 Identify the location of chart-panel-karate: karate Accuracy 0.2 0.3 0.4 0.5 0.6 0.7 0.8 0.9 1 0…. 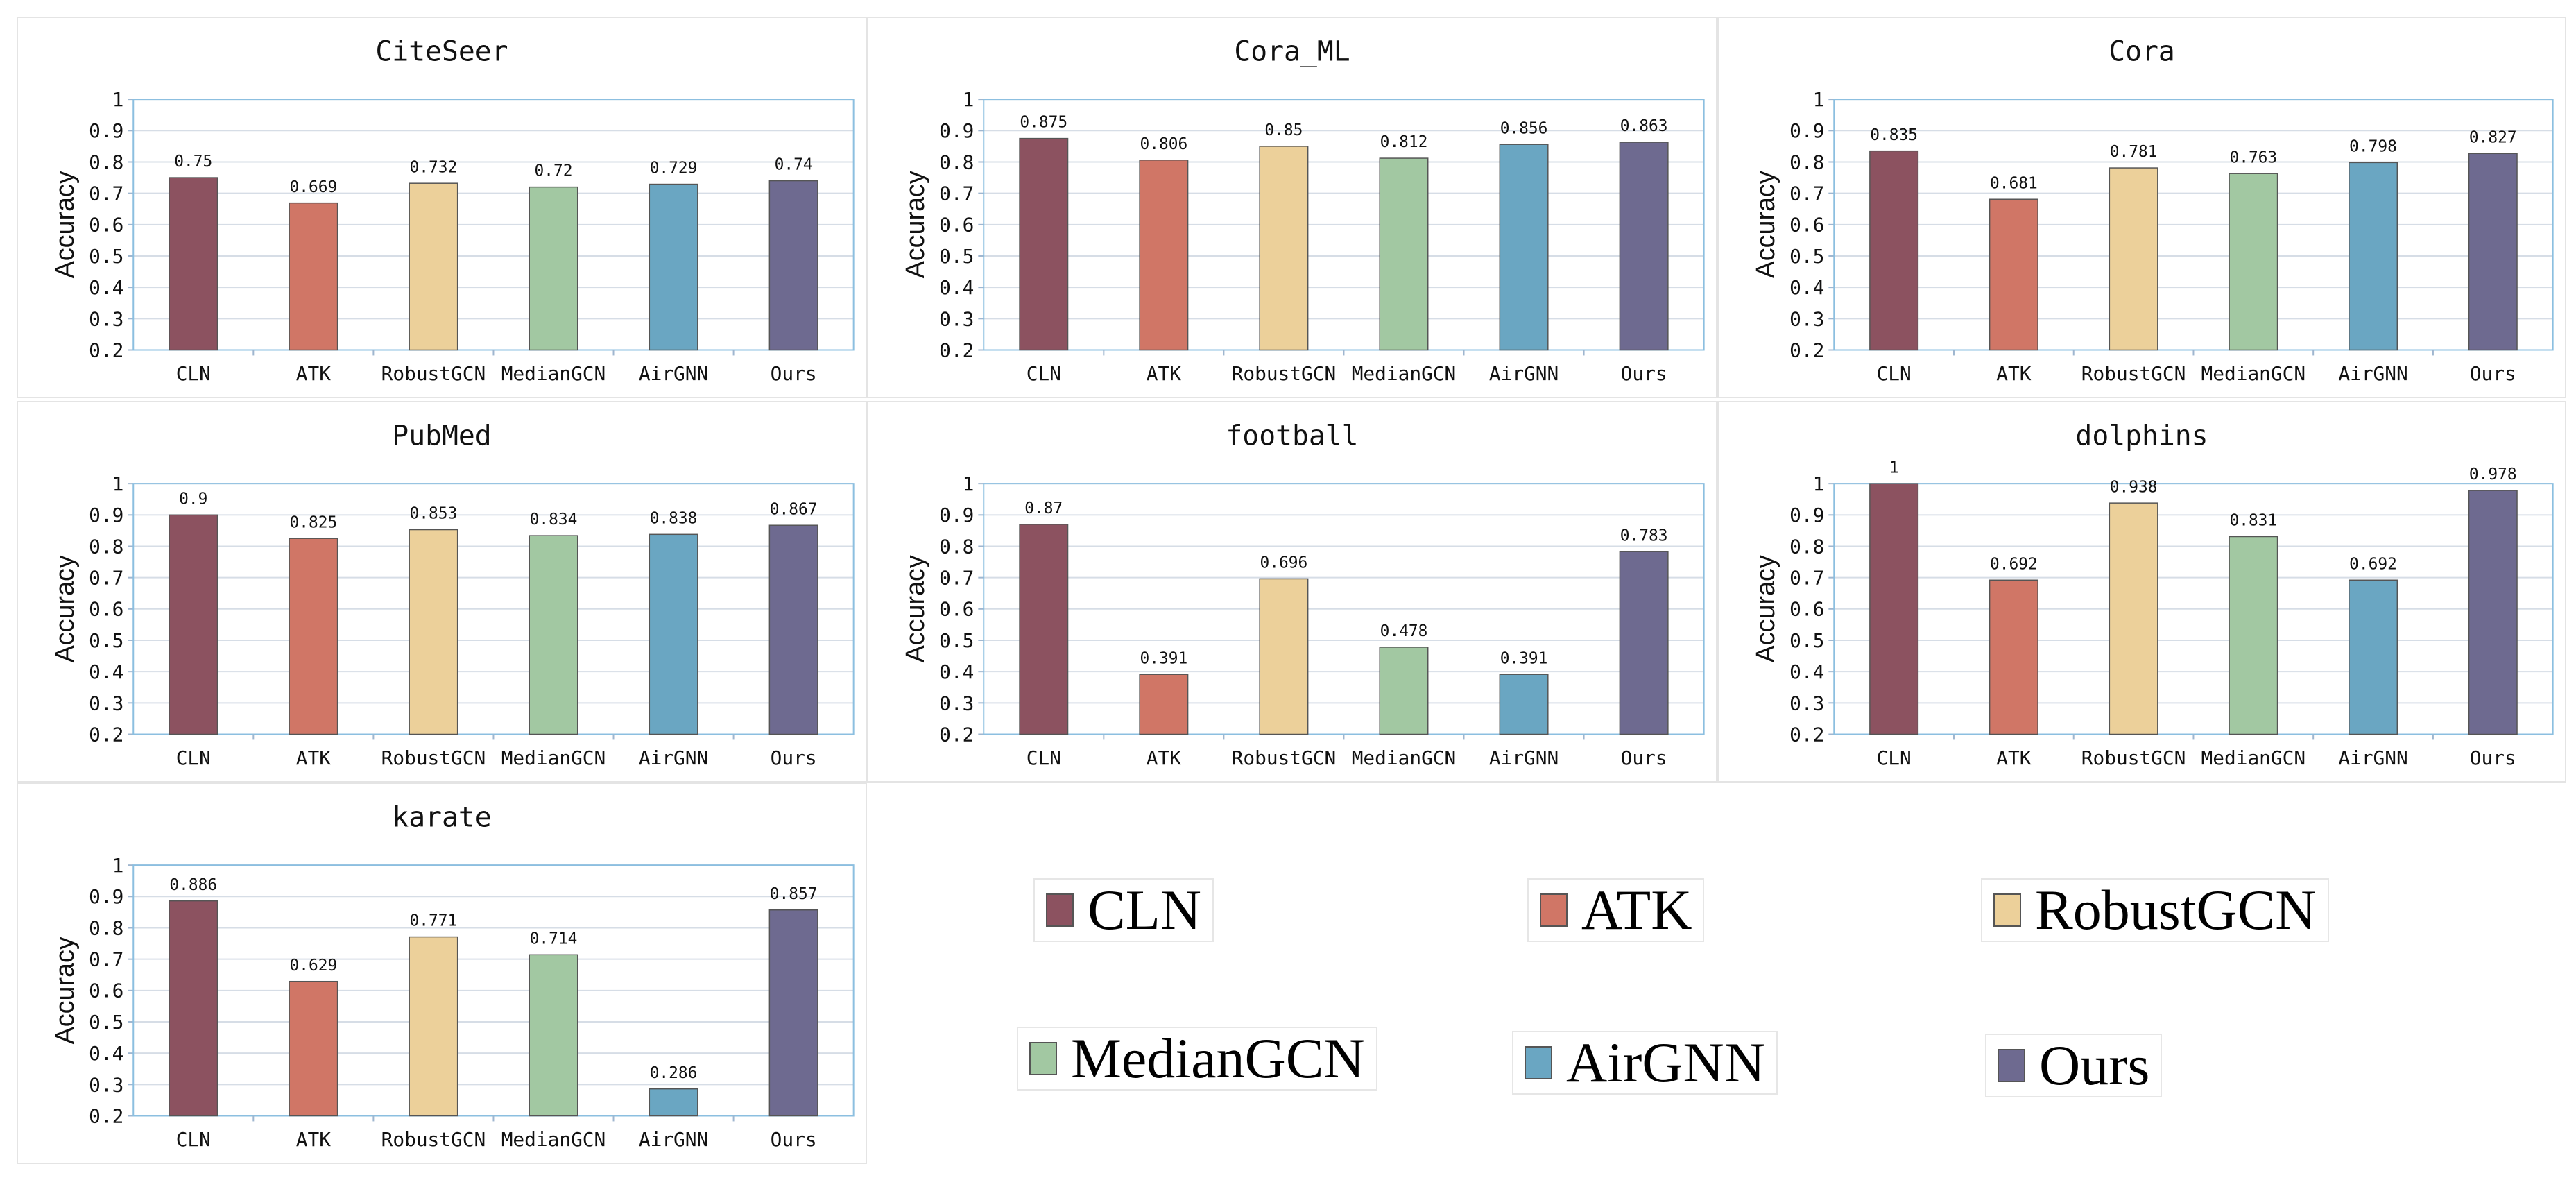
(442, 973).